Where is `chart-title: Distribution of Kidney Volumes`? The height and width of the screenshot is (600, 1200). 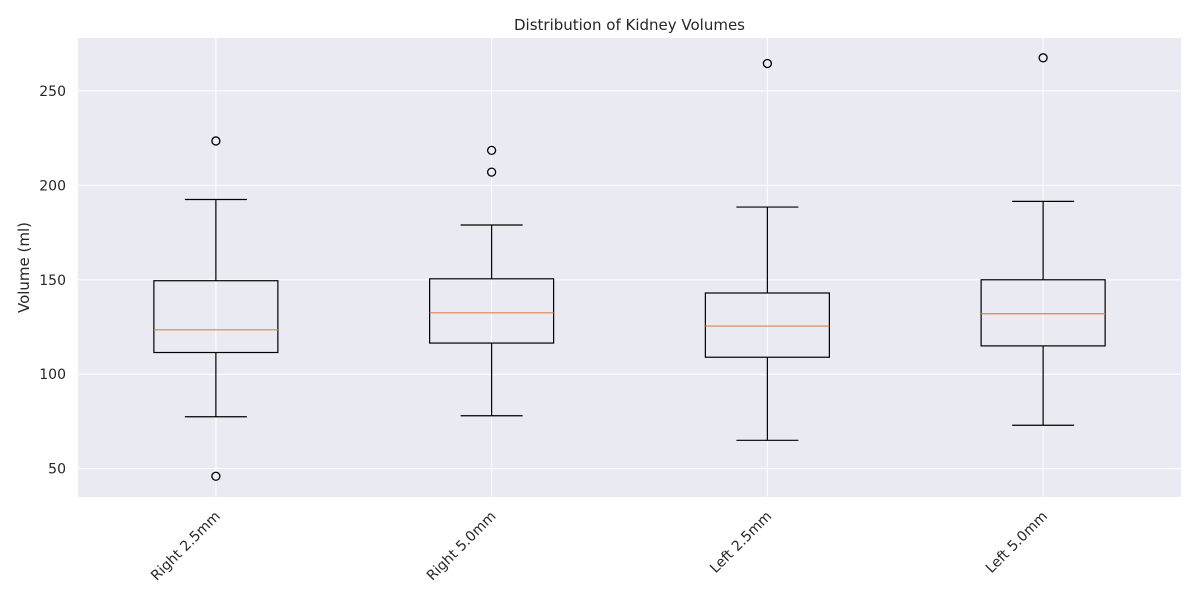
chart-title: Distribution of Kidney Volumes is located at coordinates (629, 25).